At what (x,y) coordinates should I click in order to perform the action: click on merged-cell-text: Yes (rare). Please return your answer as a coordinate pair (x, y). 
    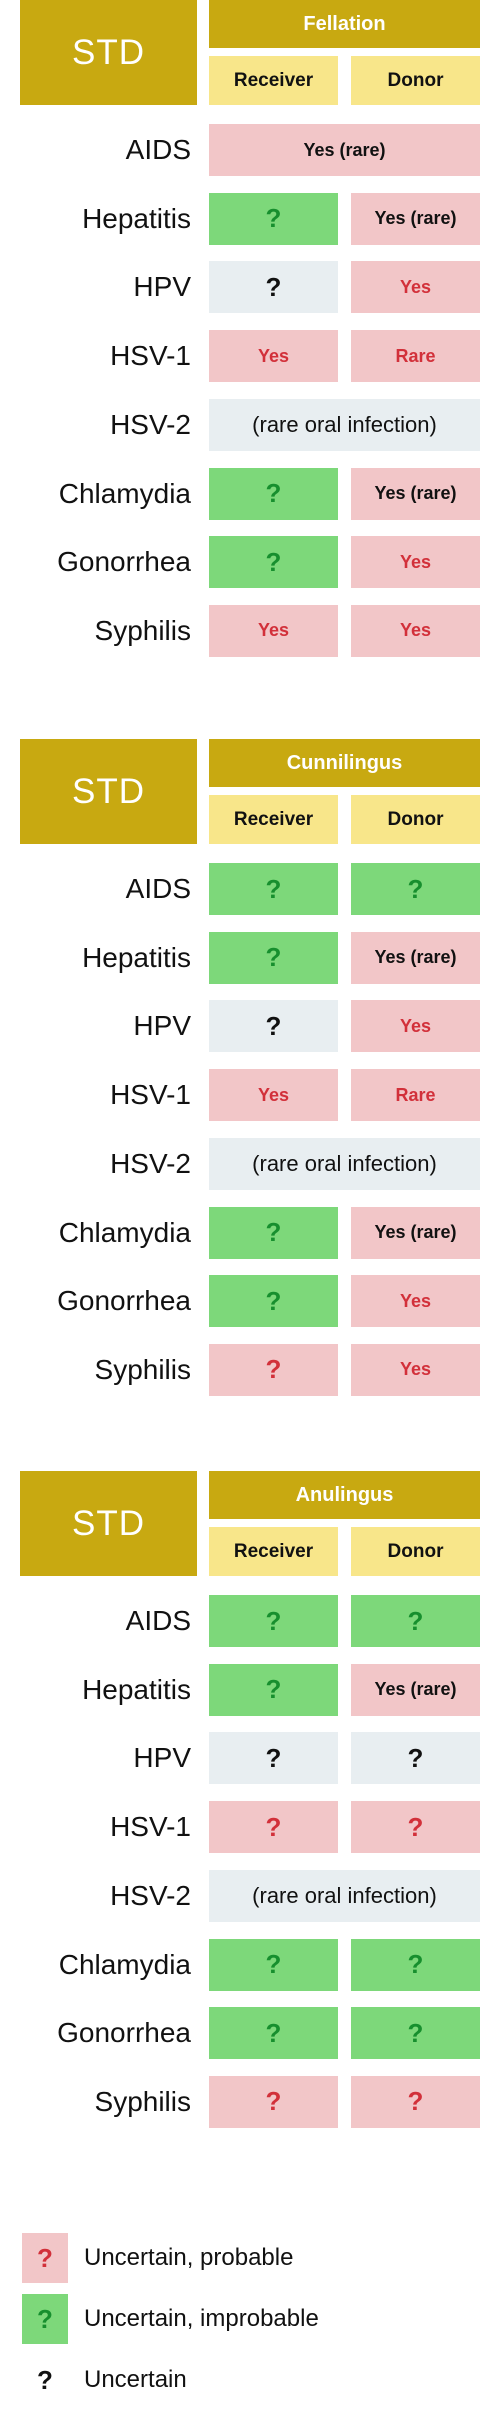
    Looking at the image, I should click on (344, 149).